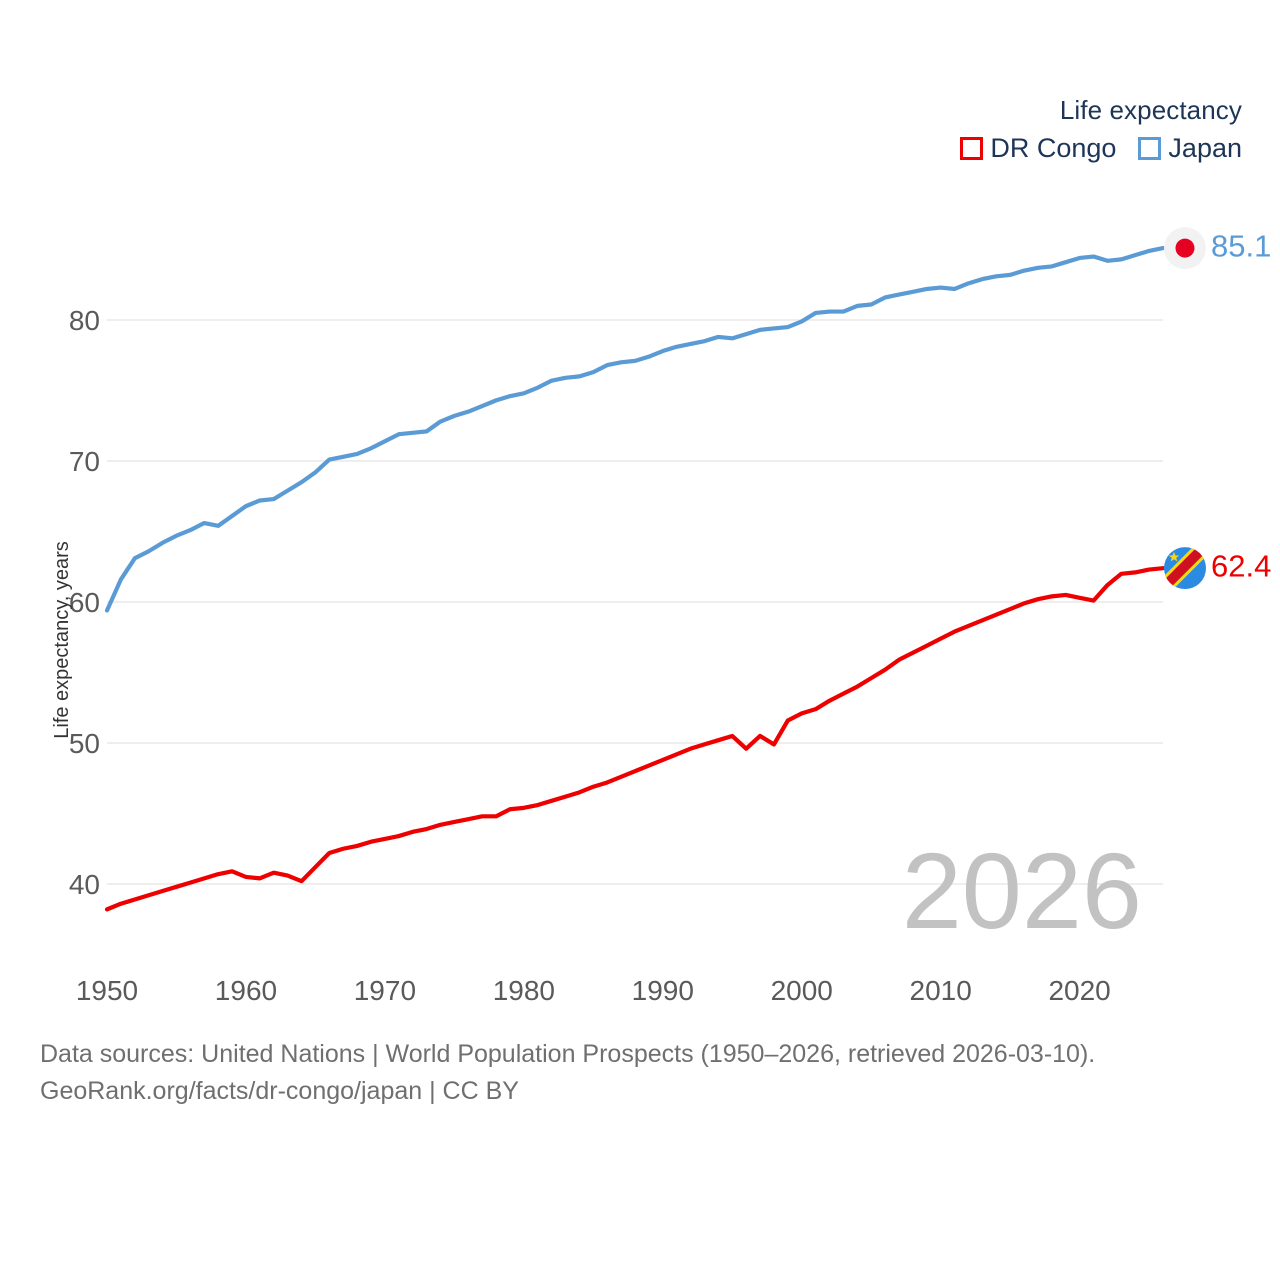 The image size is (1280, 1280). I want to click on legend-entry-japan: Japan, so click(1190, 147).